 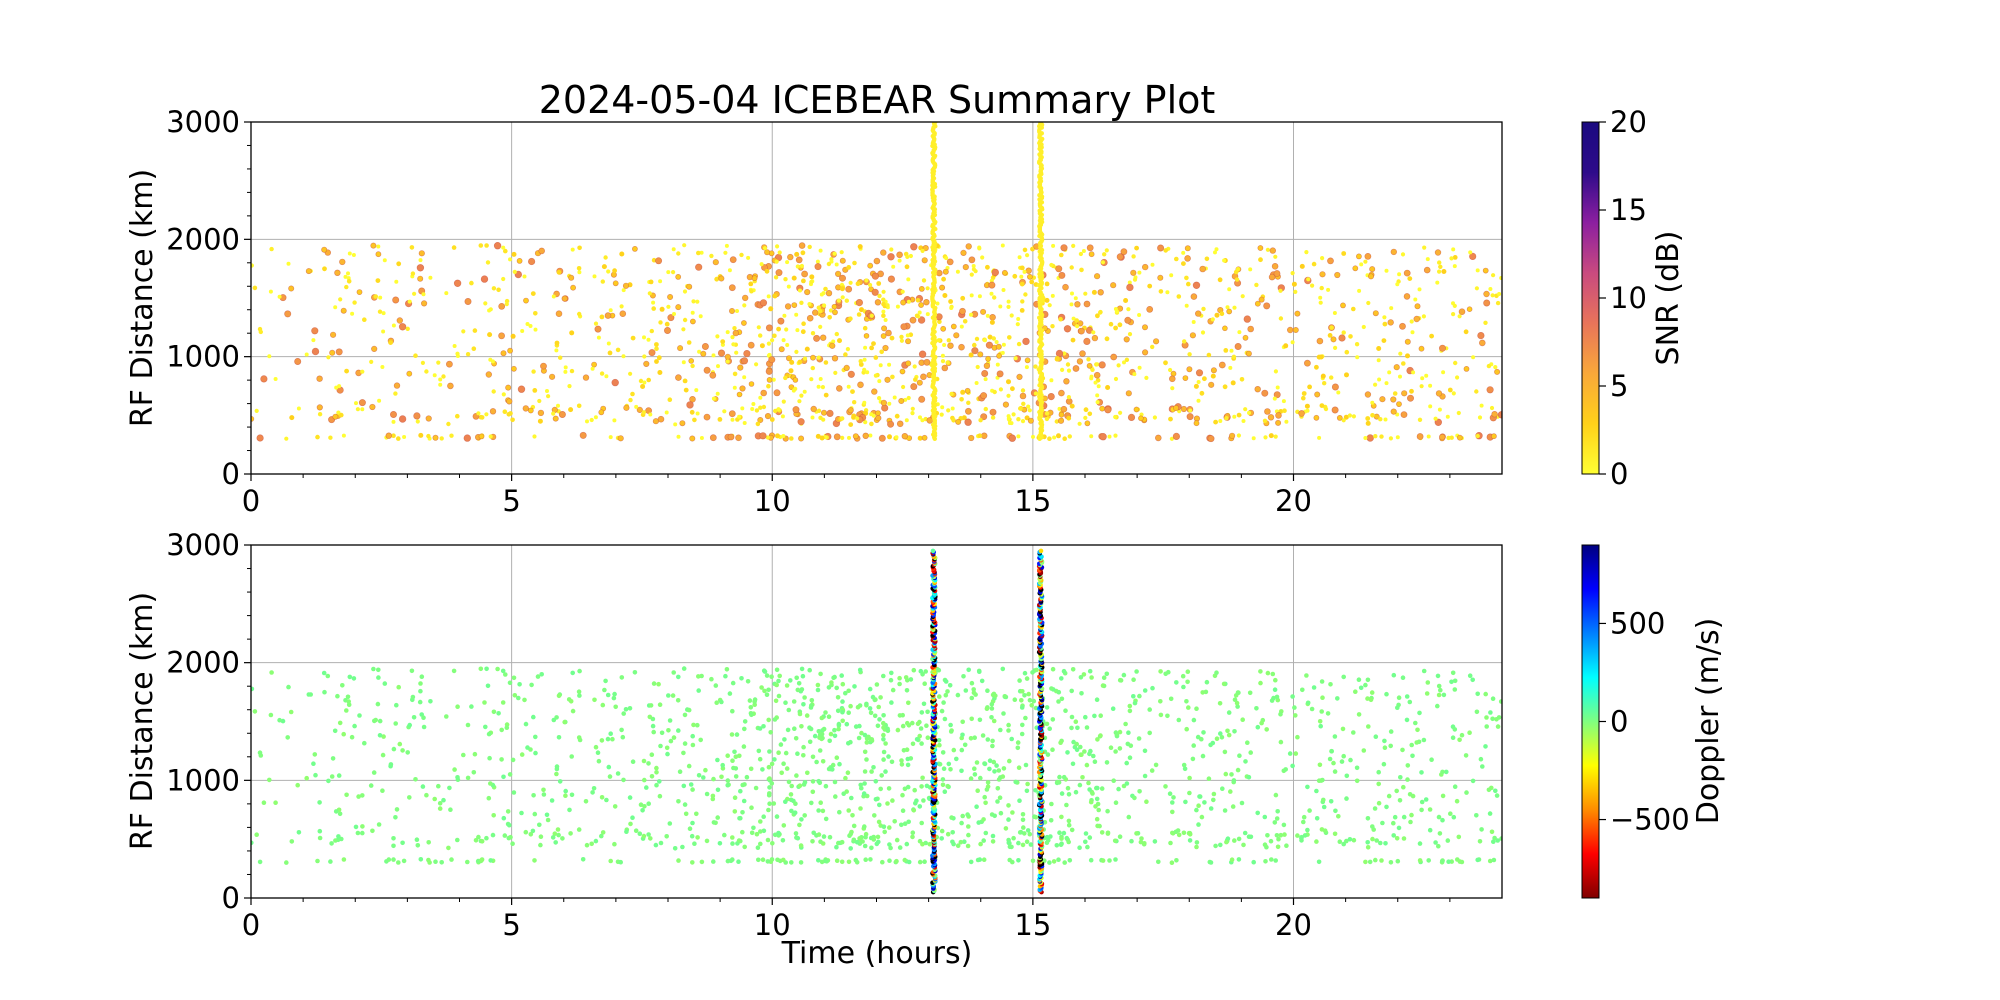 What do you see at coordinates (1590, 298) in the screenshot?
I see `snr-colorbar-bar` at bounding box center [1590, 298].